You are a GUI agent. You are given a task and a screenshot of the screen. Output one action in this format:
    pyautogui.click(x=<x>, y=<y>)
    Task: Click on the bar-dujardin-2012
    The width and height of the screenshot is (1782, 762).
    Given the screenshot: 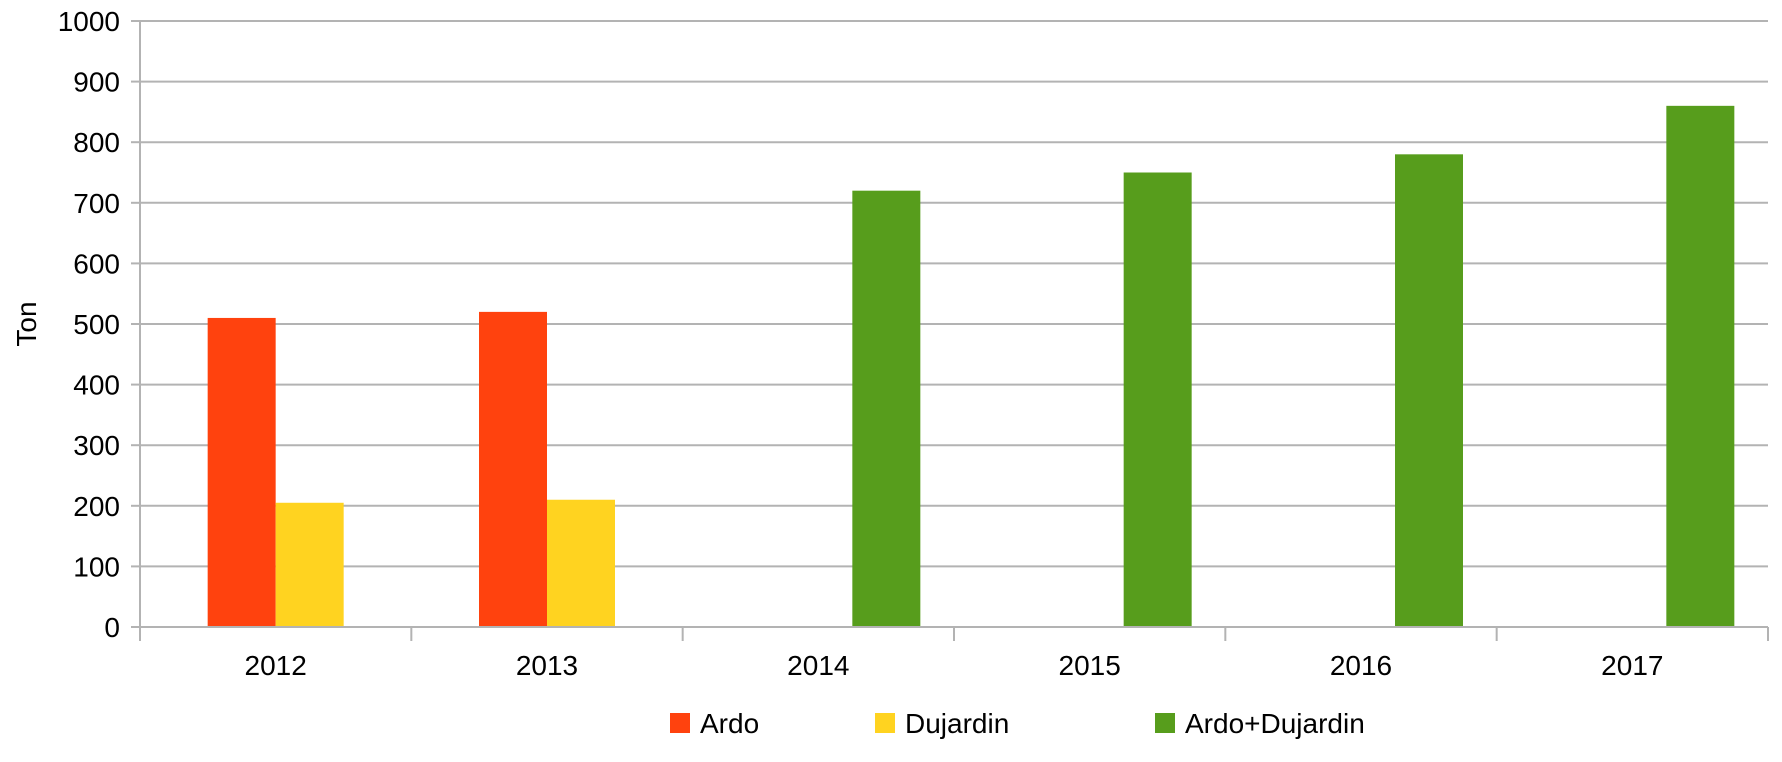 What is the action you would take?
    pyautogui.click(x=309, y=564)
    